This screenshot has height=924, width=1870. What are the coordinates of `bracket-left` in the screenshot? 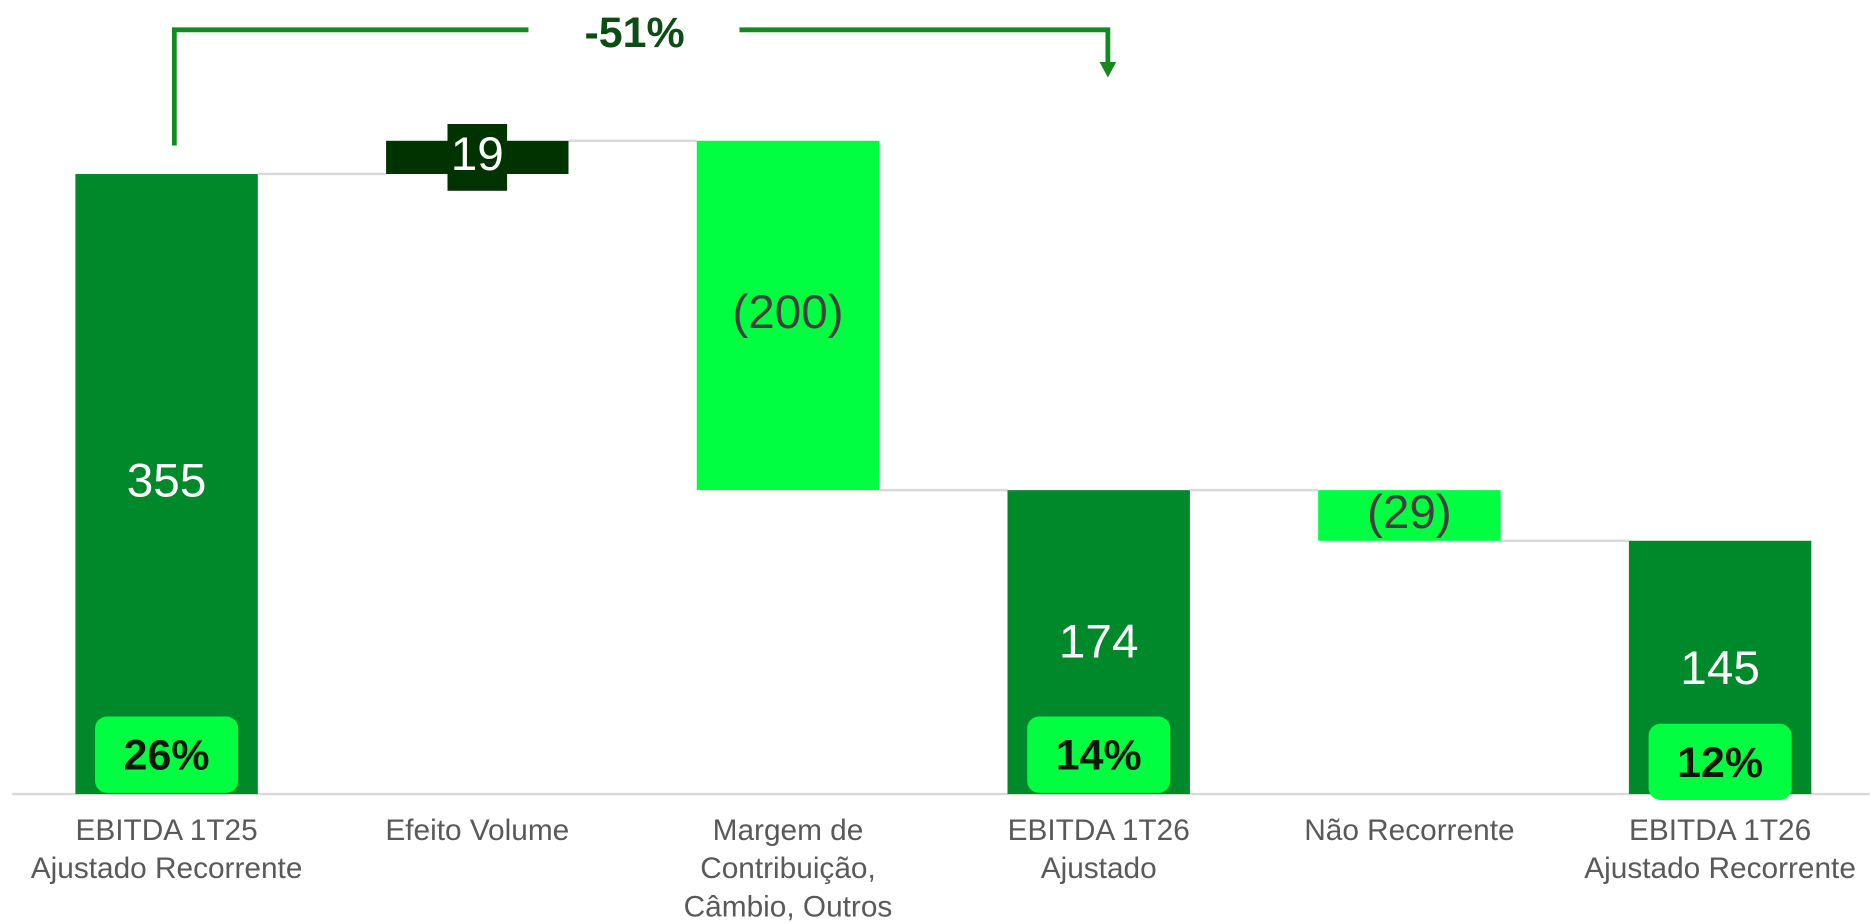 It's located at (350, 86).